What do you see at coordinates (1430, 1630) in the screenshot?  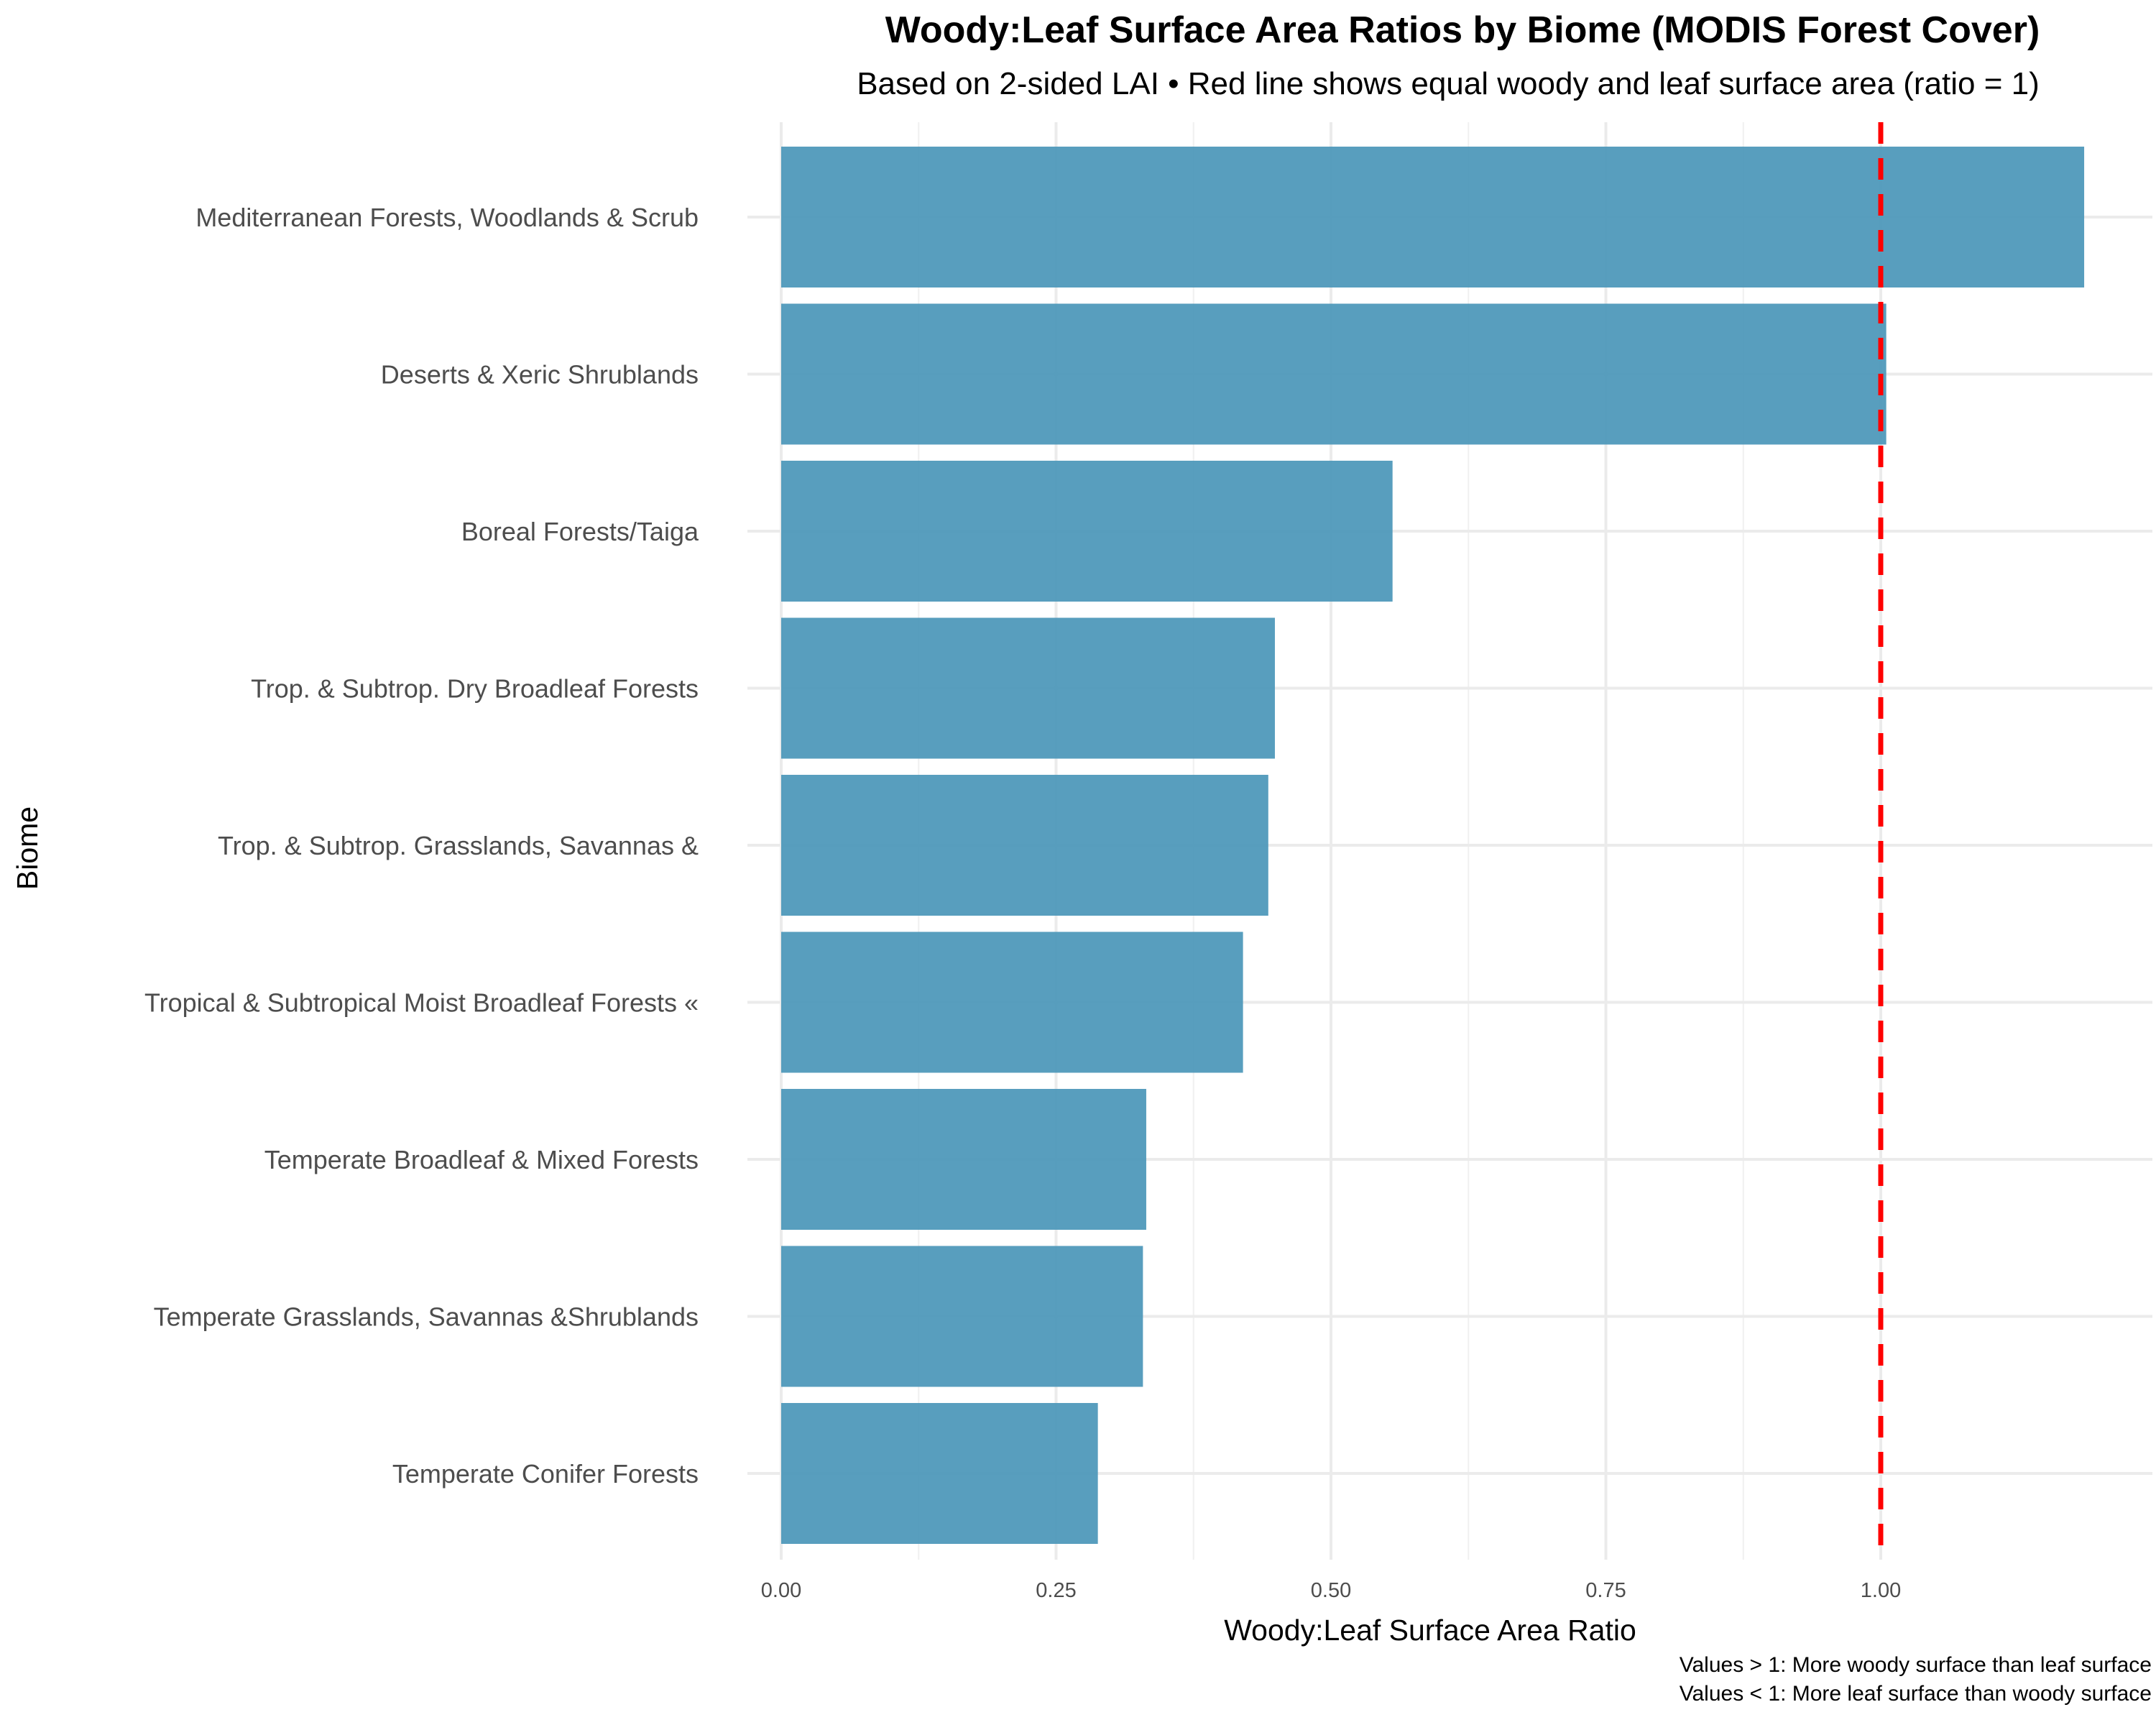 I see `x-axis-title: Woody:Leaf Surface Area Ratio` at bounding box center [1430, 1630].